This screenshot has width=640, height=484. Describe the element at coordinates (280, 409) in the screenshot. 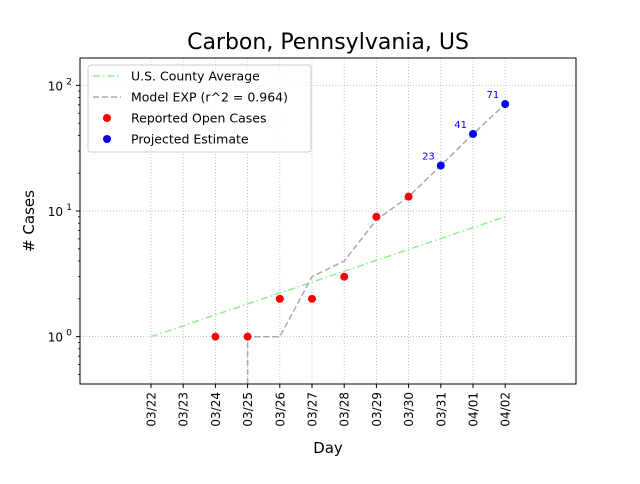

I see `x-tick-label: 03/26` at that location.